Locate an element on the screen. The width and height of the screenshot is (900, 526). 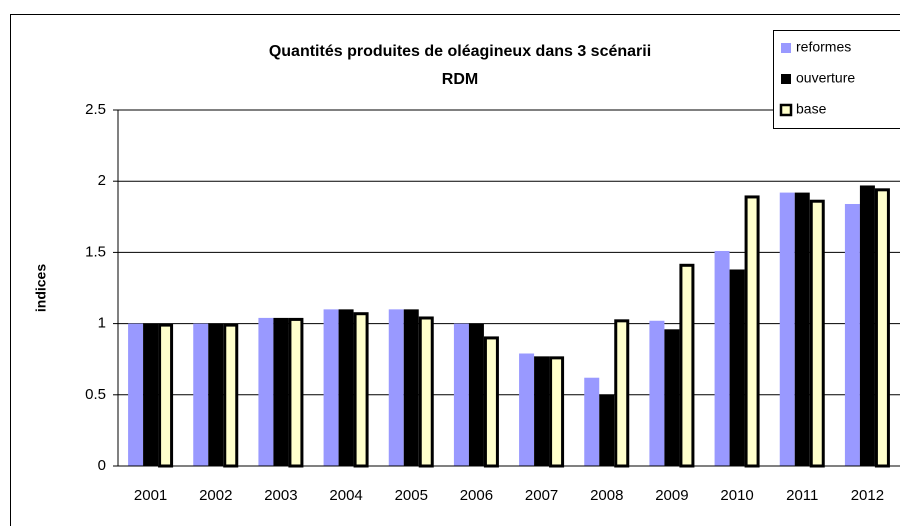
y-tick-label: 2 is located at coordinates (102, 180).